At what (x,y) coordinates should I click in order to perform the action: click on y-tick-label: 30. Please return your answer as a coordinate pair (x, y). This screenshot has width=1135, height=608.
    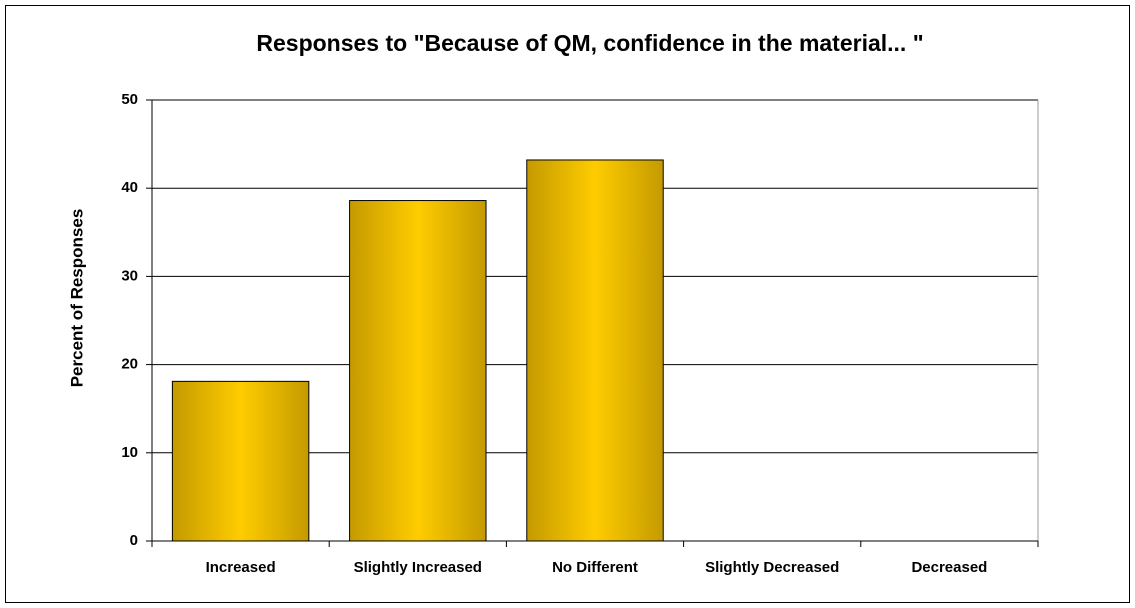
    Looking at the image, I should click on (129, 275).